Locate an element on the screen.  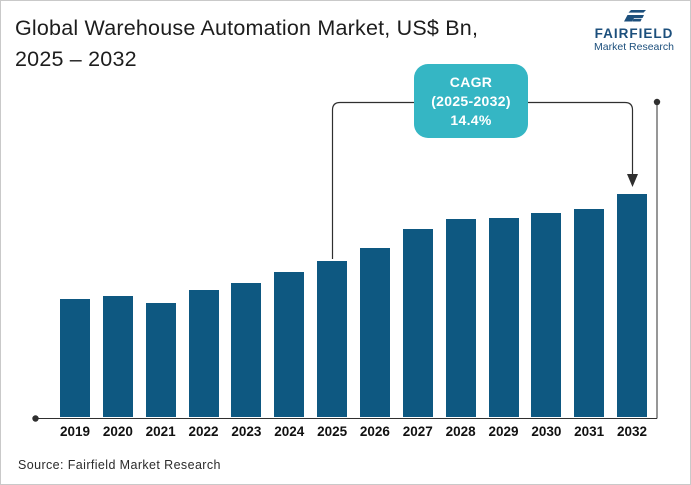
bar-2025 is located at coordinates (332, 339).